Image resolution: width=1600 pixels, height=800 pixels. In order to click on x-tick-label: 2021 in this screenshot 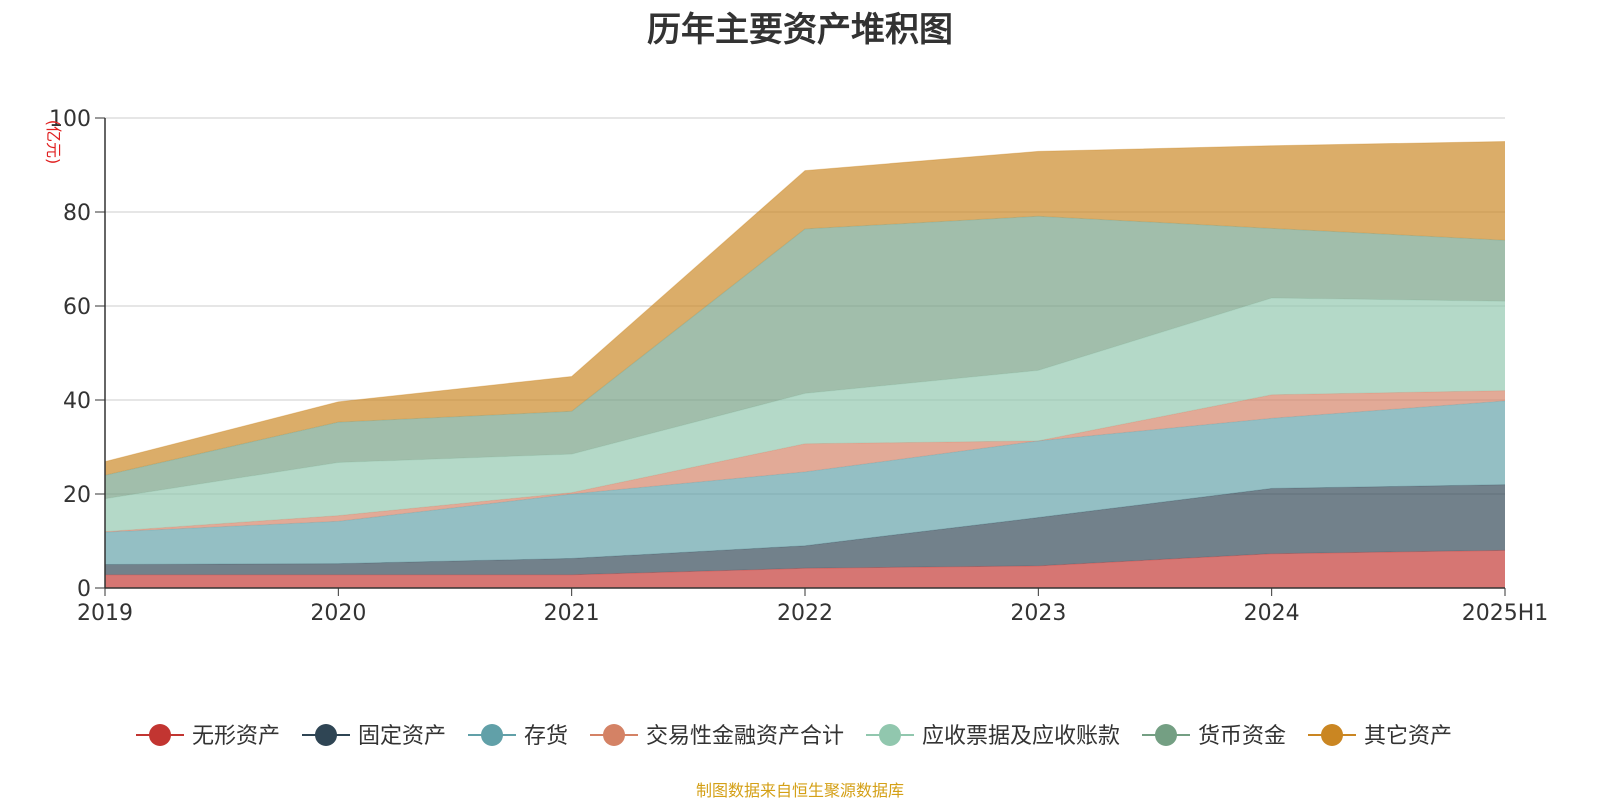, I will do `click(572, 613)`.